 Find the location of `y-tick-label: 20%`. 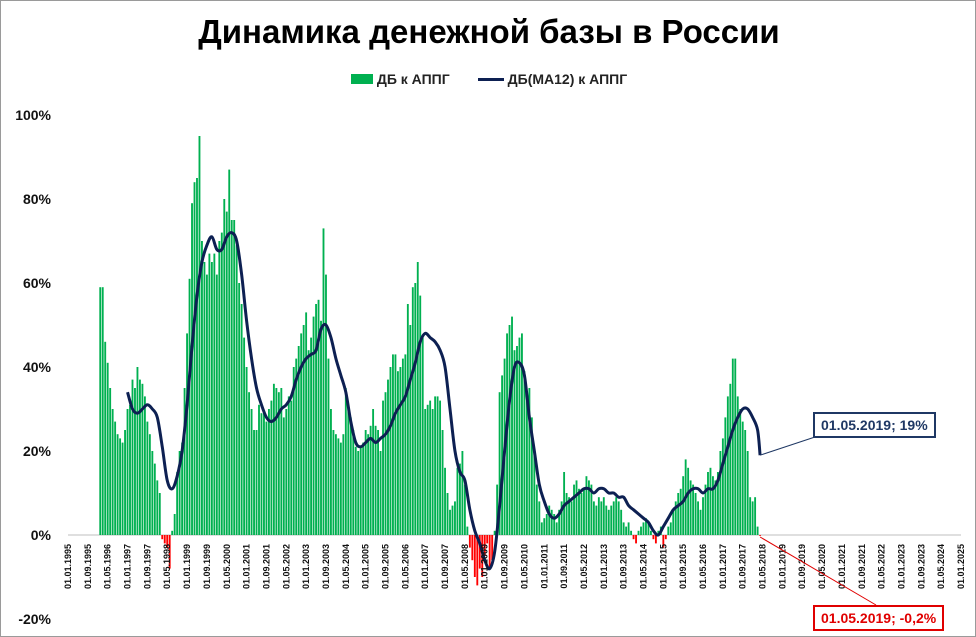

y-tick-label: 20% is located at coordinates (37, 451).